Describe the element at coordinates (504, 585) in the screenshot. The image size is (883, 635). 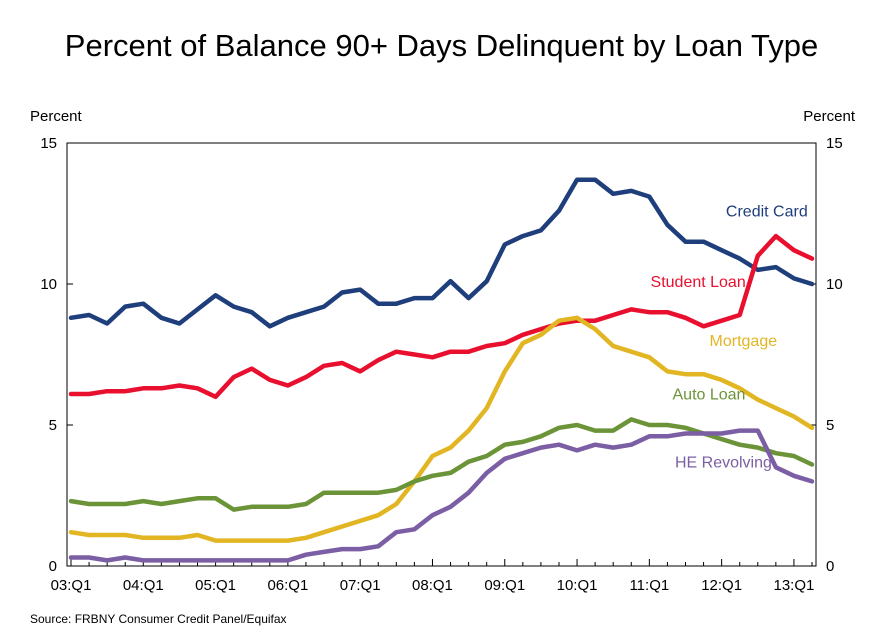
I see `x-tick-label: 09:Q1` at that location.